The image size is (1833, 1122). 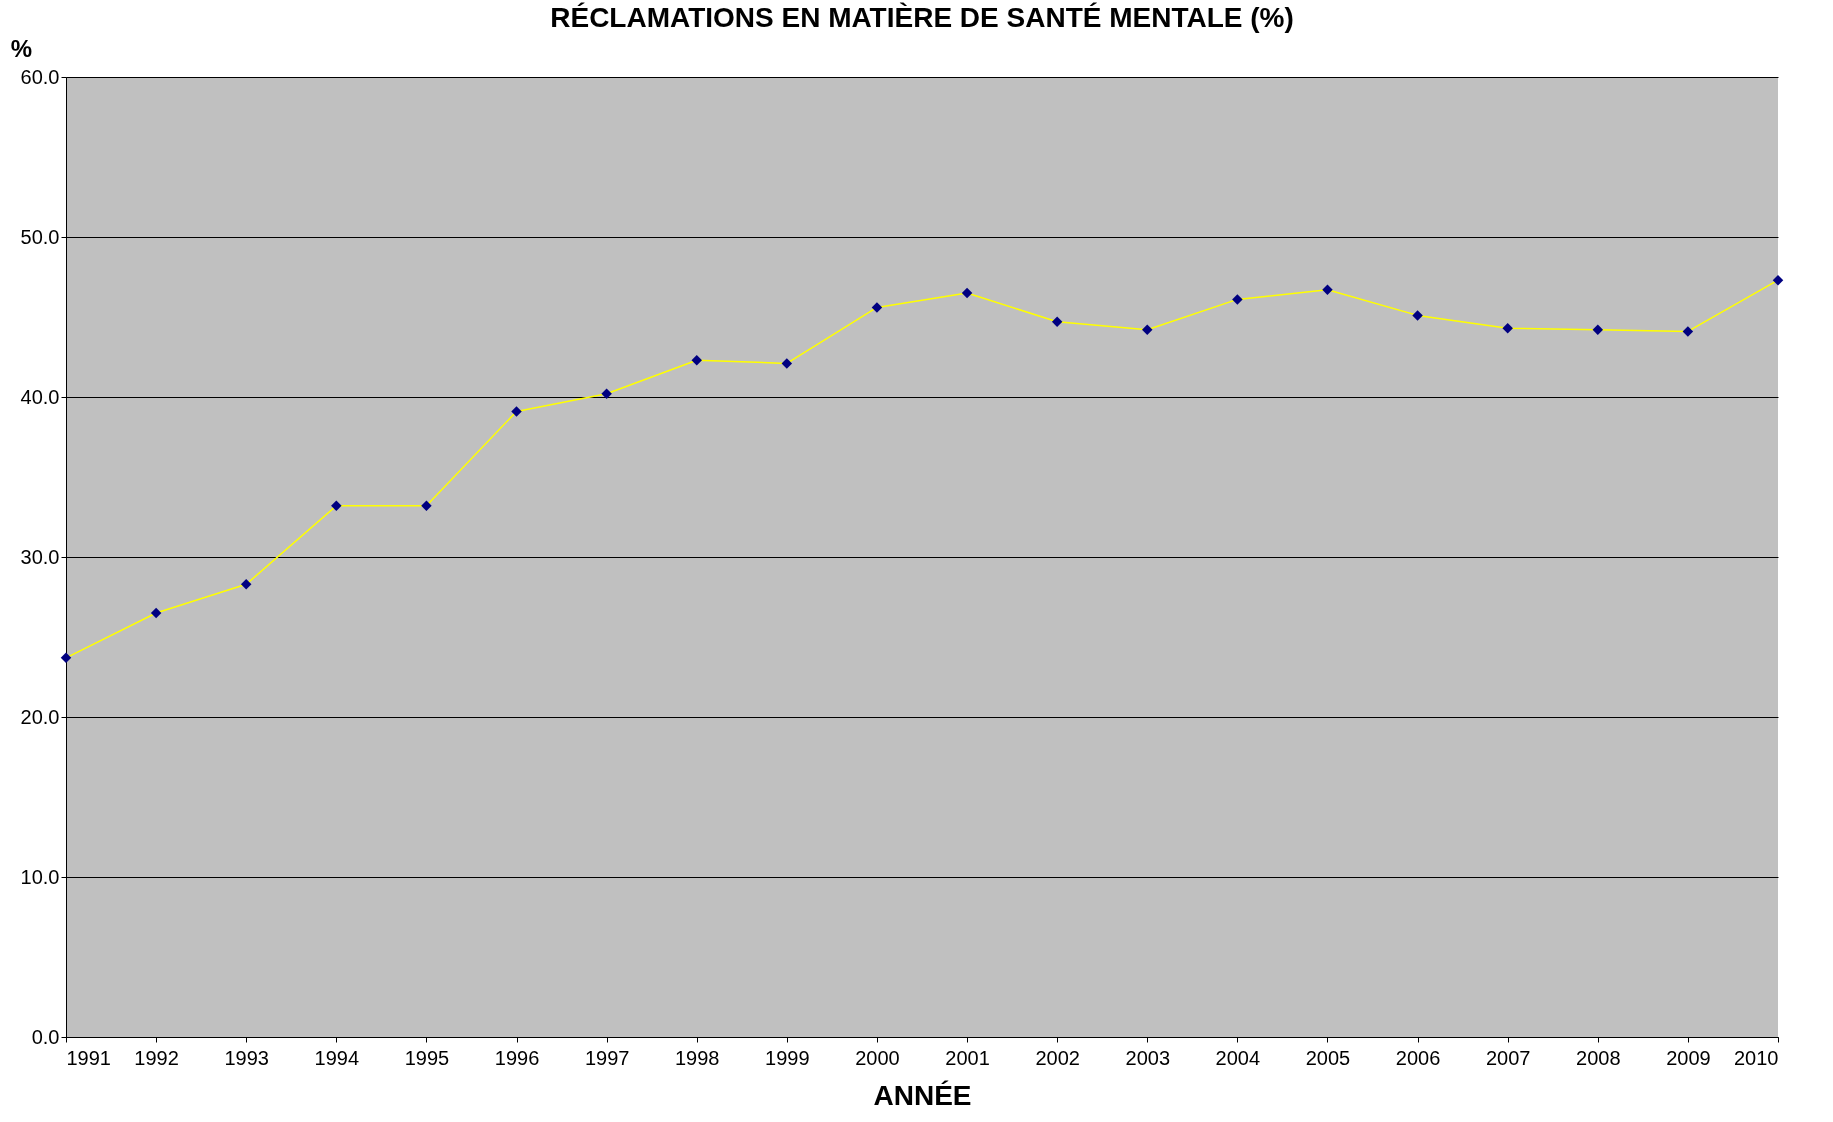 I want to click on x-tick-label: 2010, so click(x=1756, y=1057).